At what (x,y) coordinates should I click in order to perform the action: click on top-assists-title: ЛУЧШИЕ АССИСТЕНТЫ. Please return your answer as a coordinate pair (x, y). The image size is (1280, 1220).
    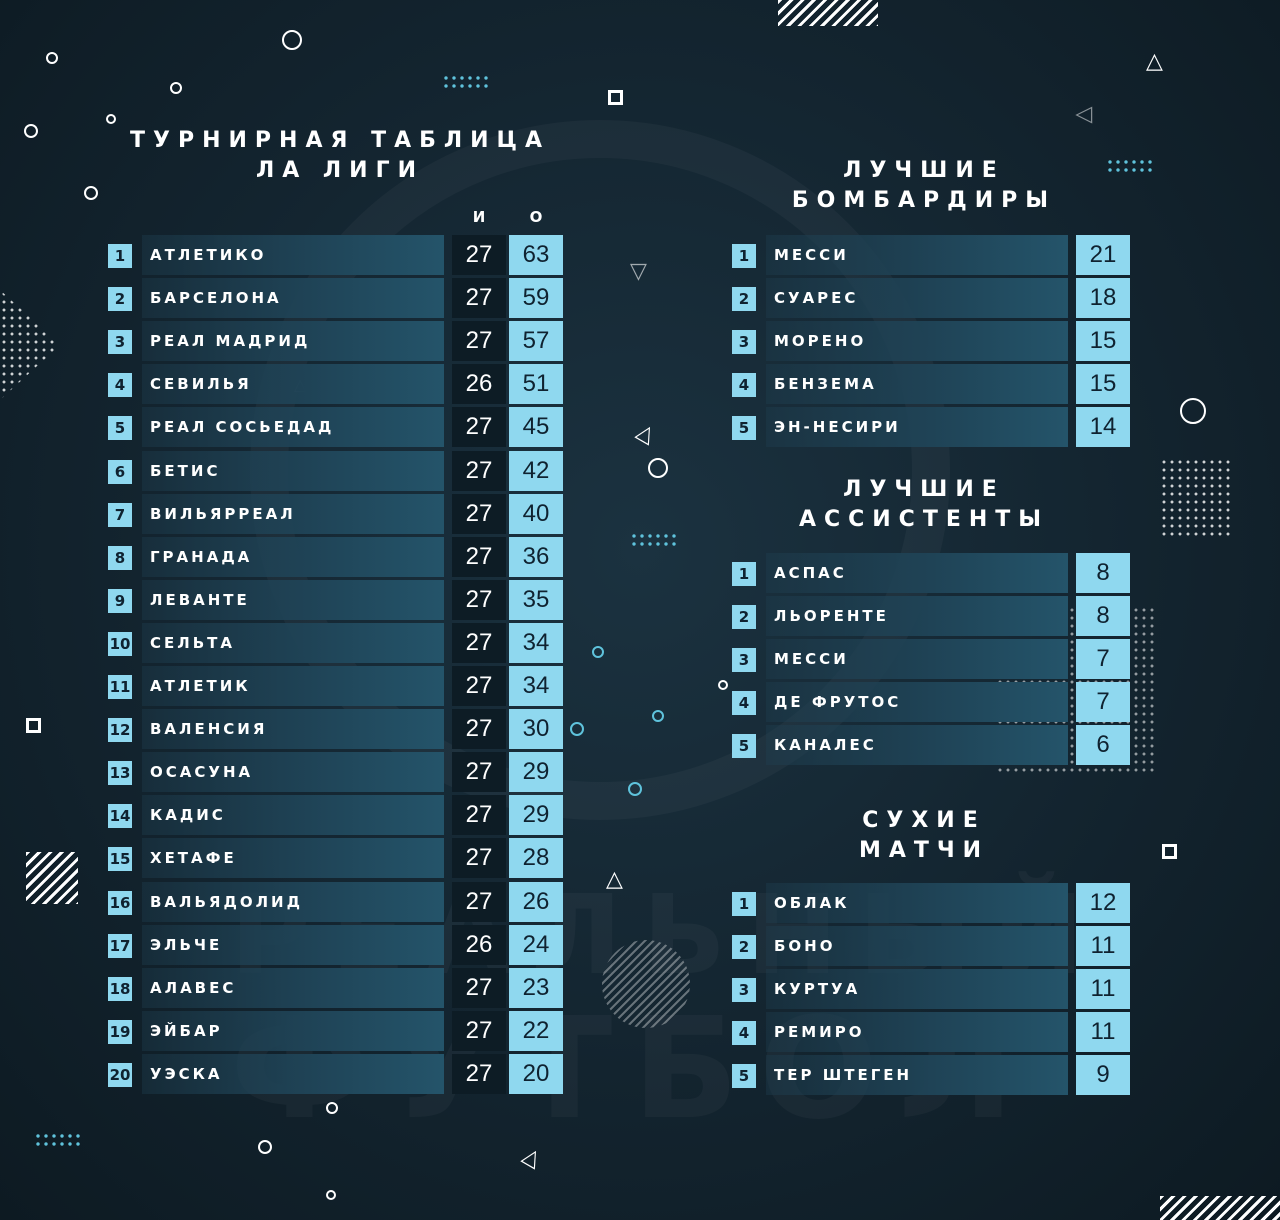
    Looking at the image, I should click on (924, 505).